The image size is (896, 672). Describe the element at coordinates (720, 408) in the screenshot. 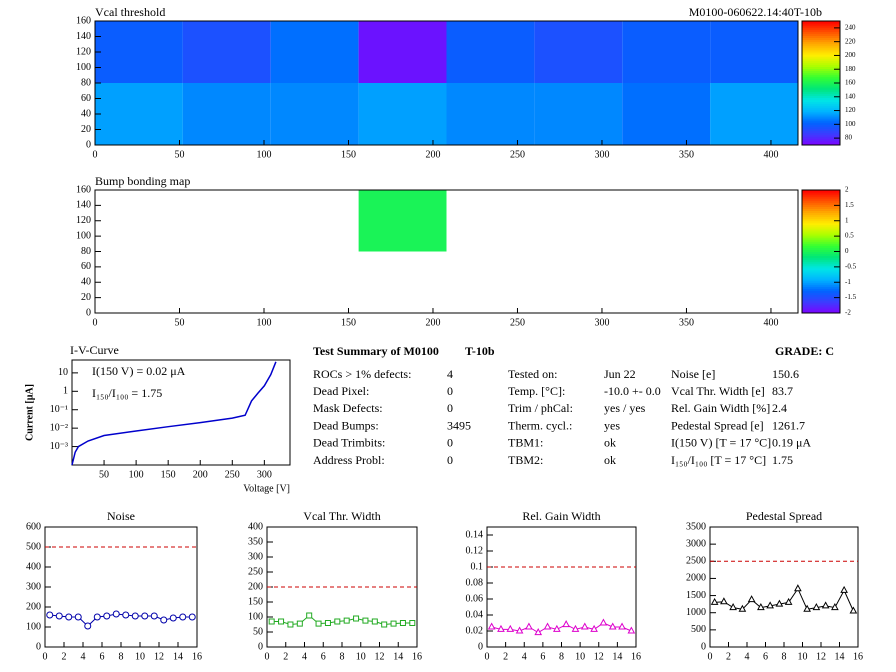

I see `summary-label: Rel. Gain Width [%]` at that location.